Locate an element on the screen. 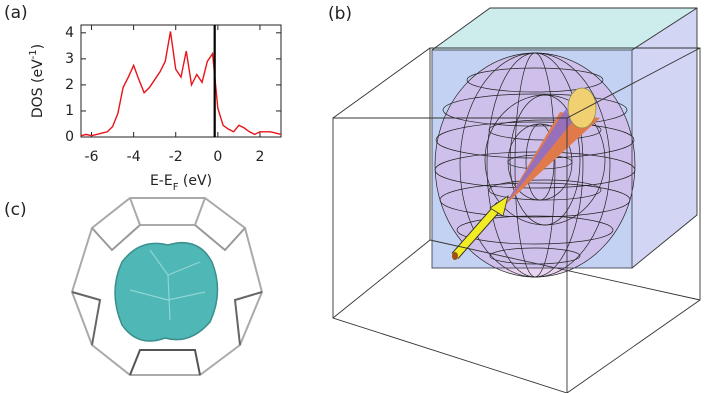 Image resolution: width=705 pixels, height=393 pixels. x-tick-label: -6 is located at coordinates (92, 157).